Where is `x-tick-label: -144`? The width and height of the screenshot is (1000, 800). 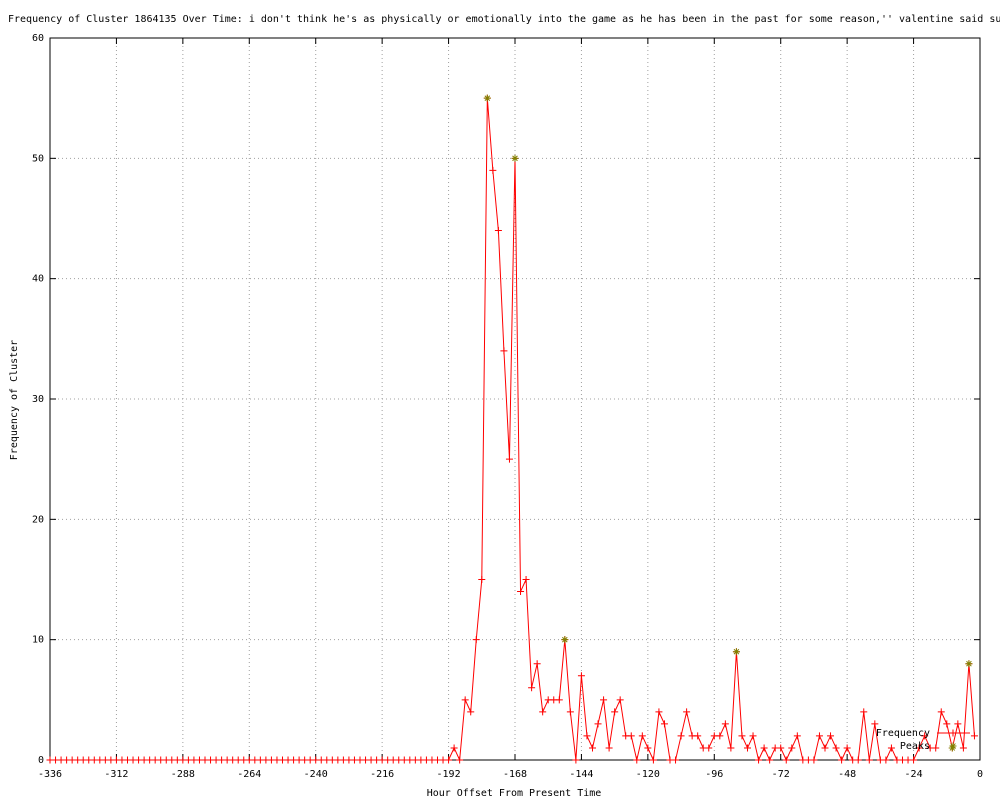 x-tick-label: -144 is located at coordinates (581, 774).